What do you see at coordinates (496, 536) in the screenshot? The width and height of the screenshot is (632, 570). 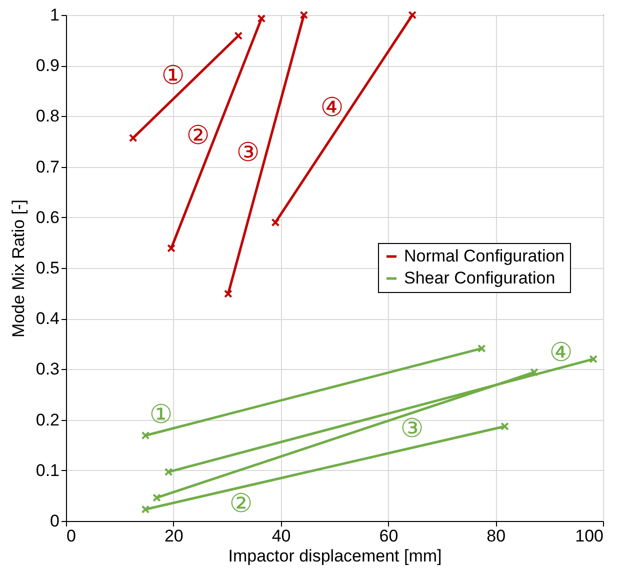 I see `x-tick-label: 80` at bounding box center [496, 536].